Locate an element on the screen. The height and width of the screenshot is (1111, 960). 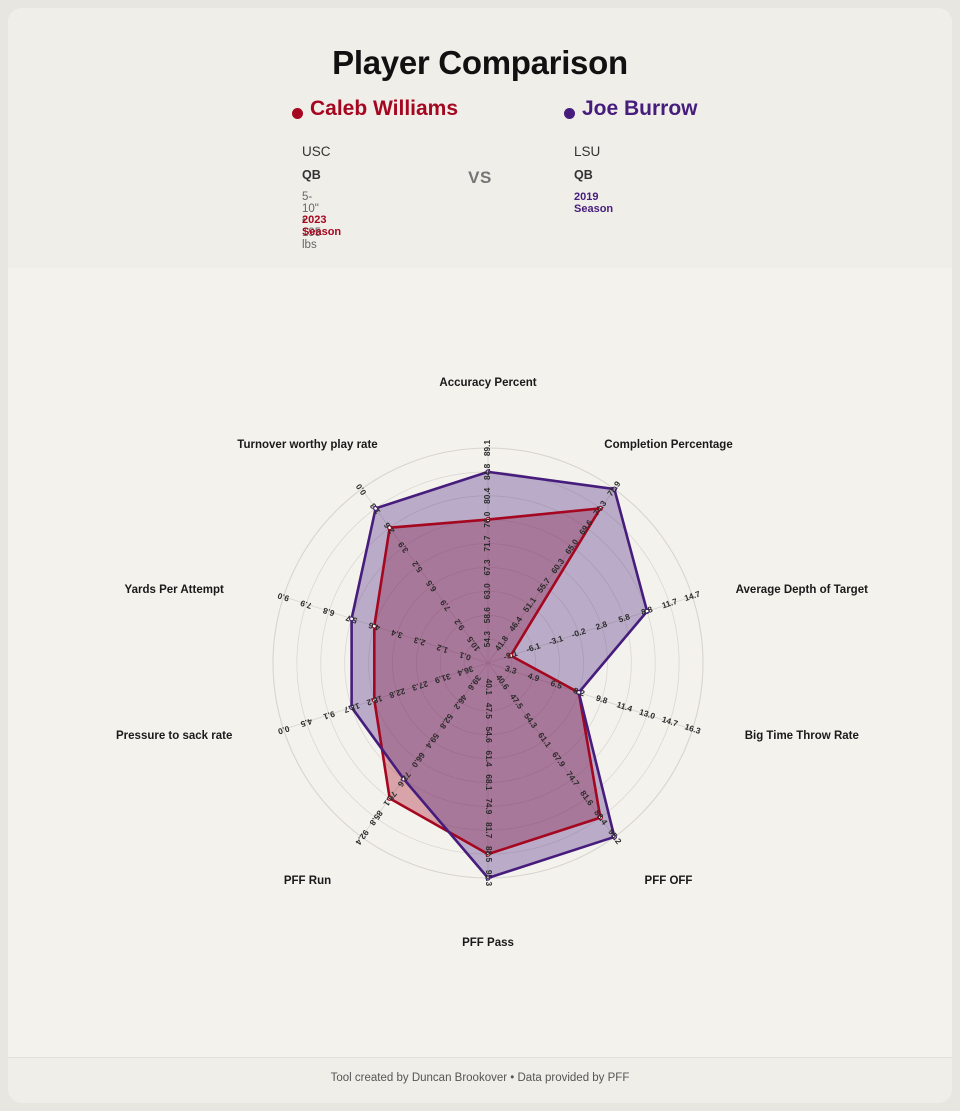
axis-tick-label: 54.3 is located at coordinates (487, 639).